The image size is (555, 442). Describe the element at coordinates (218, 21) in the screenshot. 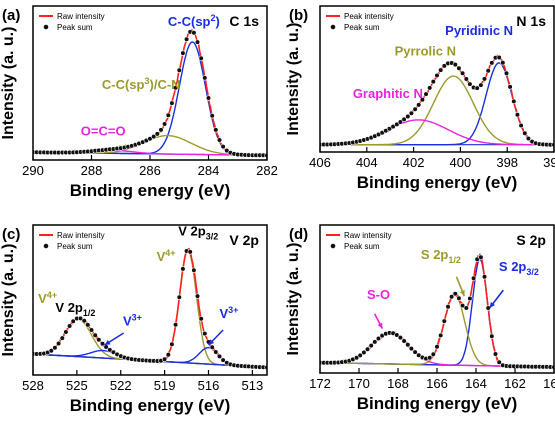

I see `annotation-tail: )` at that location.